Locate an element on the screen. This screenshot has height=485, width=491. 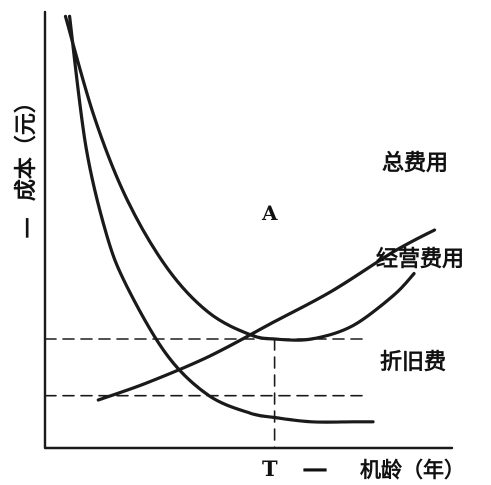
x-axis-prefix: — is located at coordinates (315, 469).